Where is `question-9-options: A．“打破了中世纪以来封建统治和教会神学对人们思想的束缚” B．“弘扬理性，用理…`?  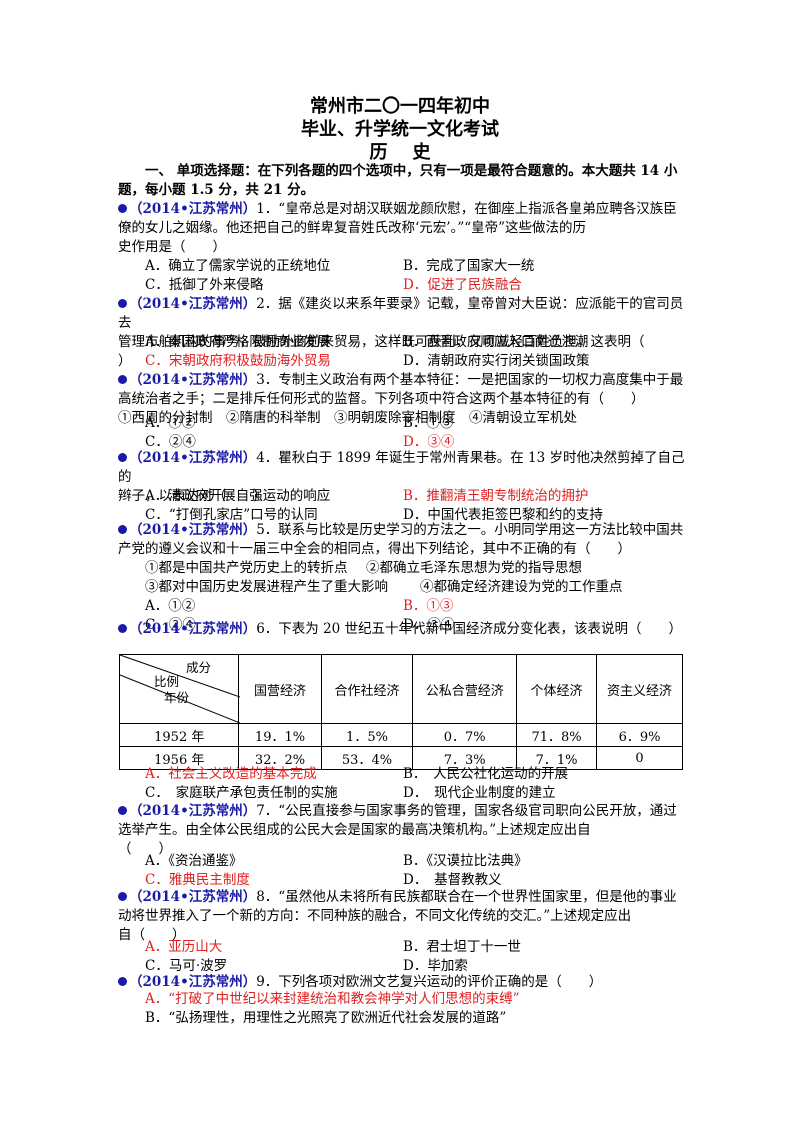
question-9-options: A．“打破了中世纪以来封建统治和教会神学对人们思想的束缚” B．“弘扬理性，用理… is located at coordinates (425, 1009).